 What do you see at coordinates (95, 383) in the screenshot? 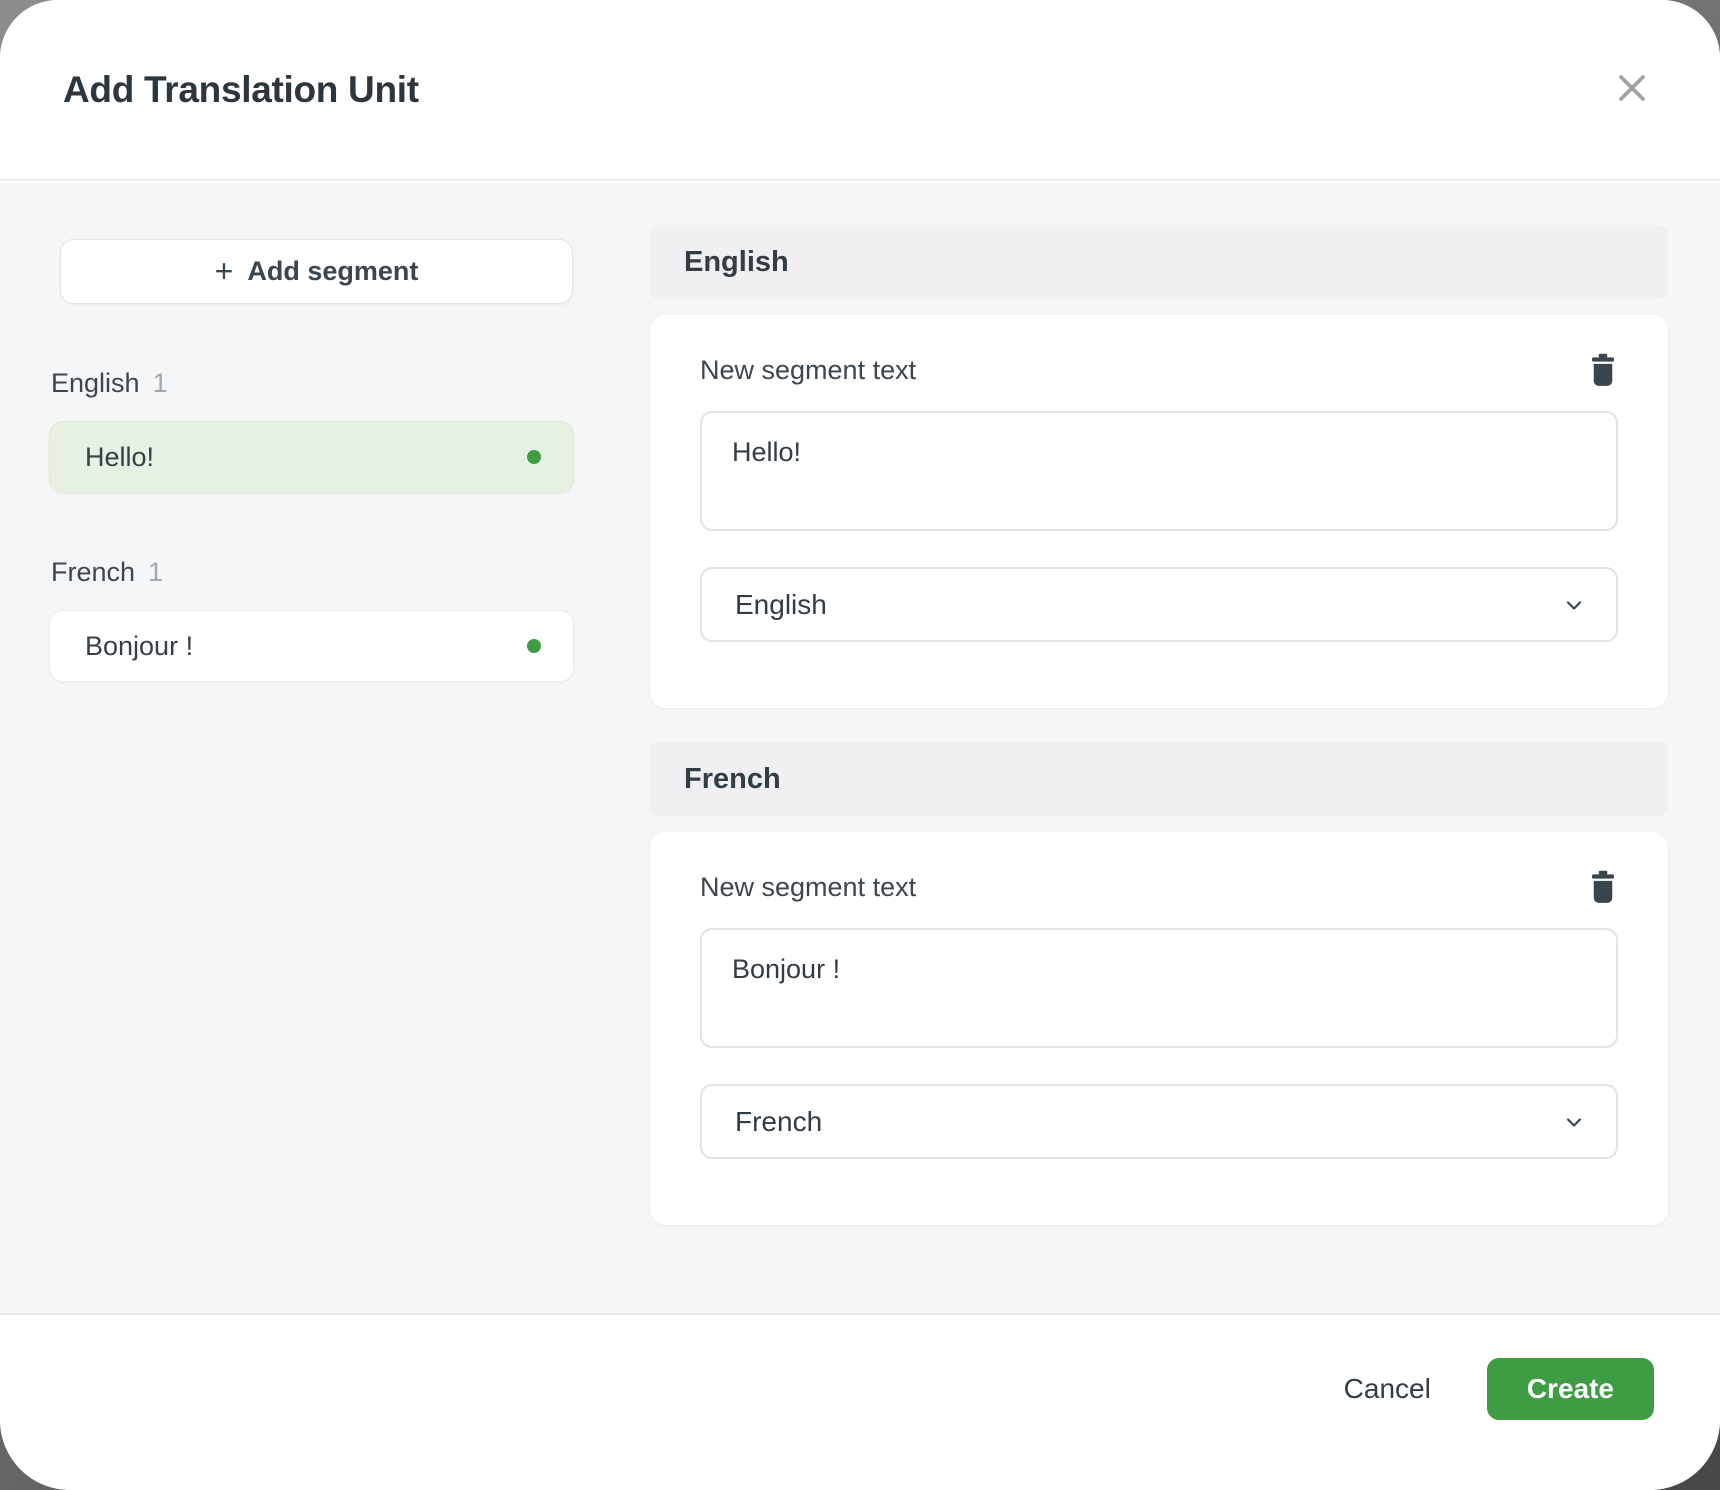
I see `language-name: English` at bounding box center [95, 383].